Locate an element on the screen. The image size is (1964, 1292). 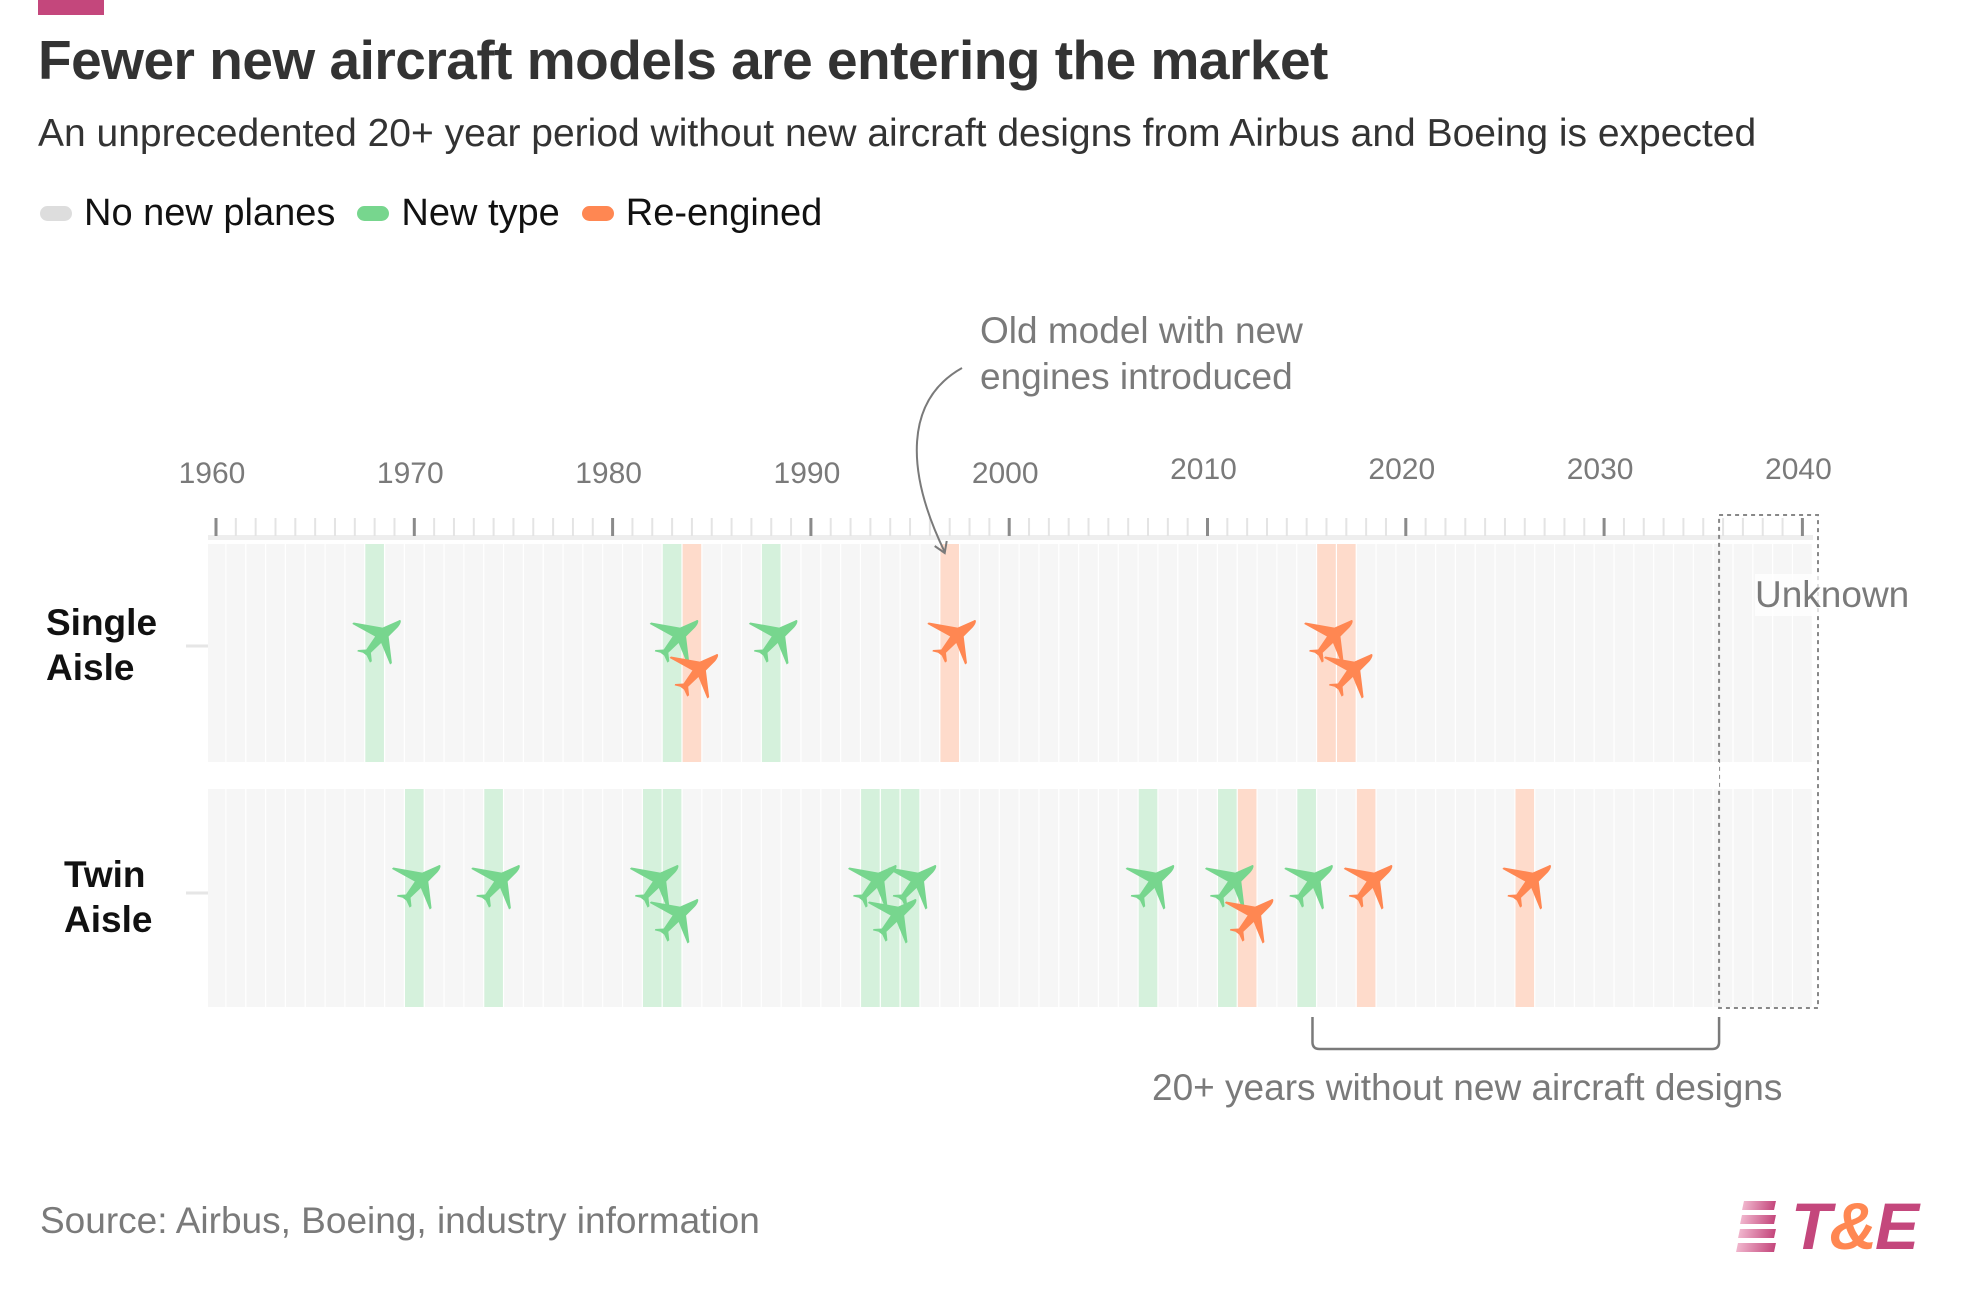
row-separator is located at coordinates (964, 775).